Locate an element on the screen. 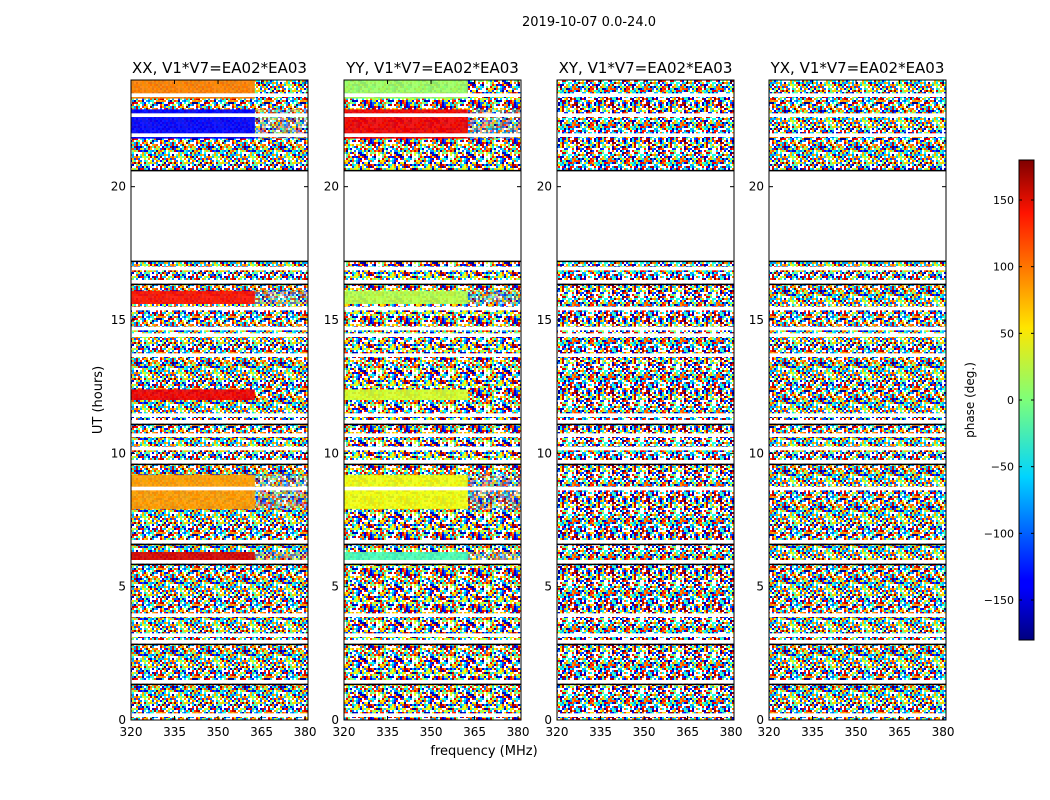 Image resolution: width=1050 pixels, height=800 pixels. y-tick-label: 15 is located at coordinates (118, 320).